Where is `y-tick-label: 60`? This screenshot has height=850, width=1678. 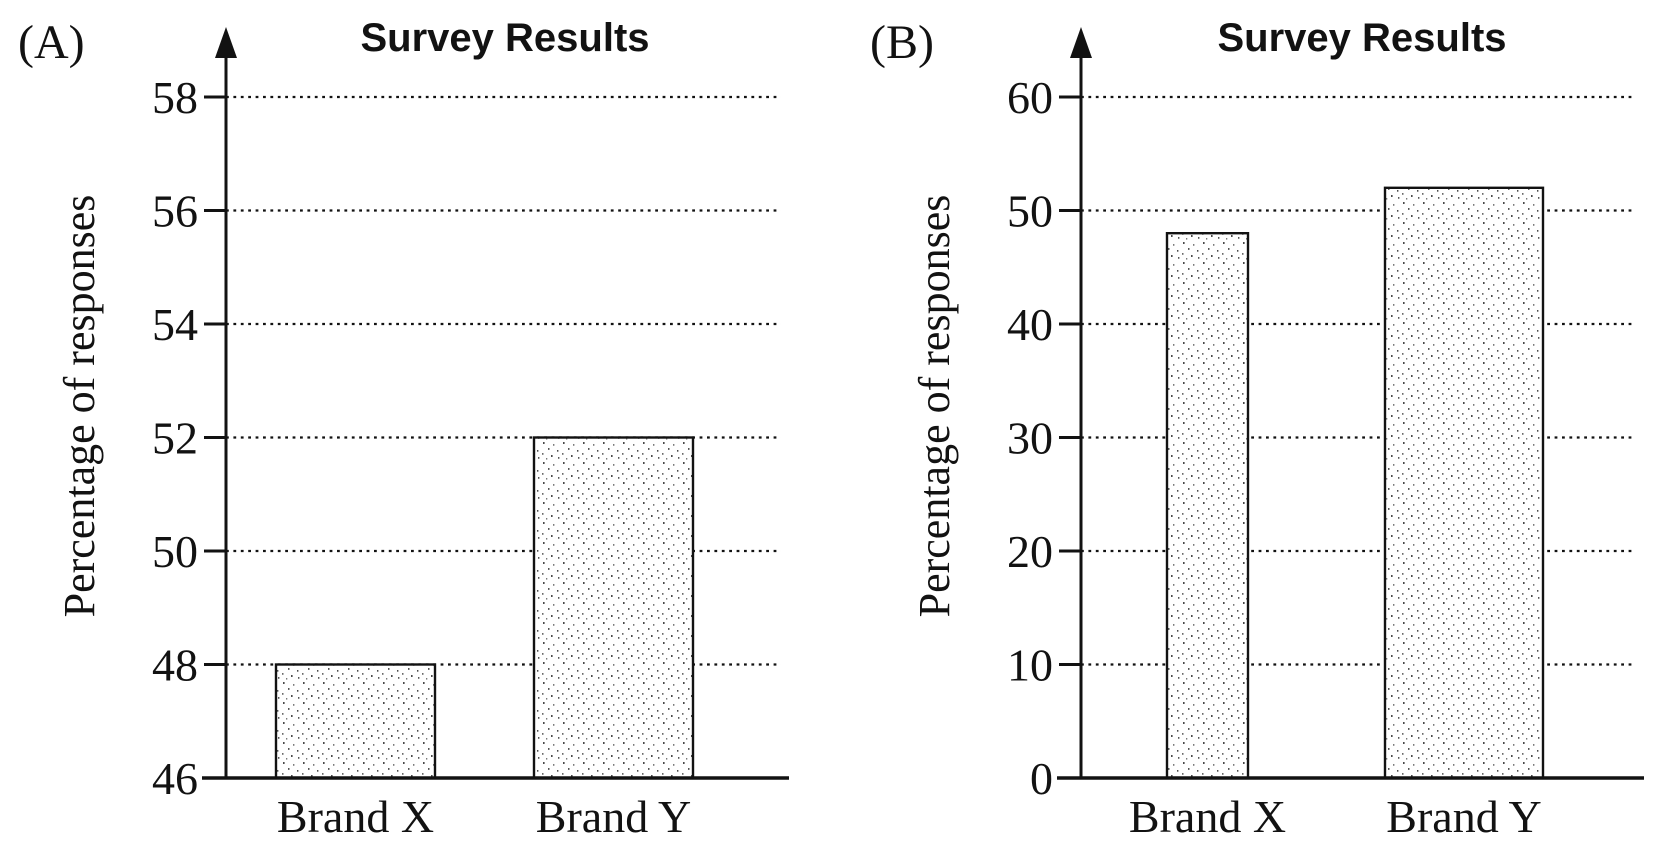 y-tick-label: 60 is located at coordinates (1030, 97).